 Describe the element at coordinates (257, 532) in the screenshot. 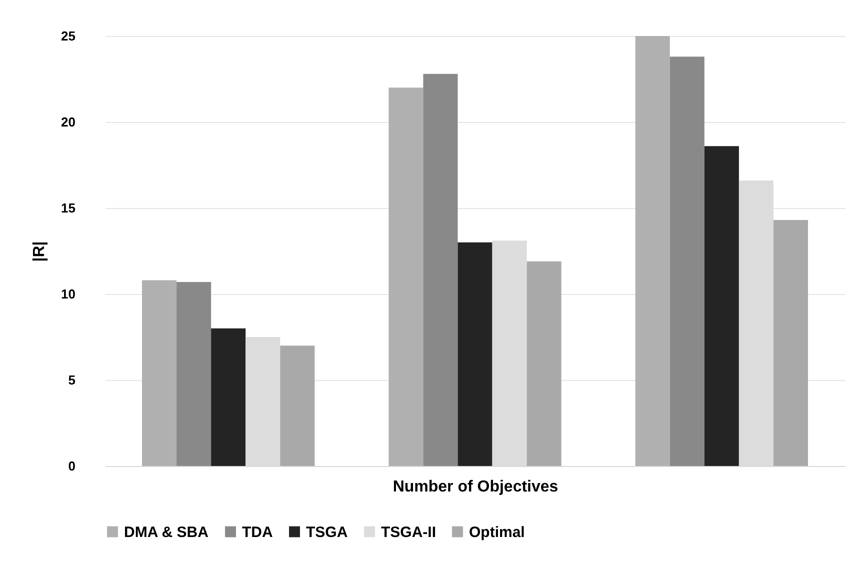

I see `legend-label: TDA` at that location.